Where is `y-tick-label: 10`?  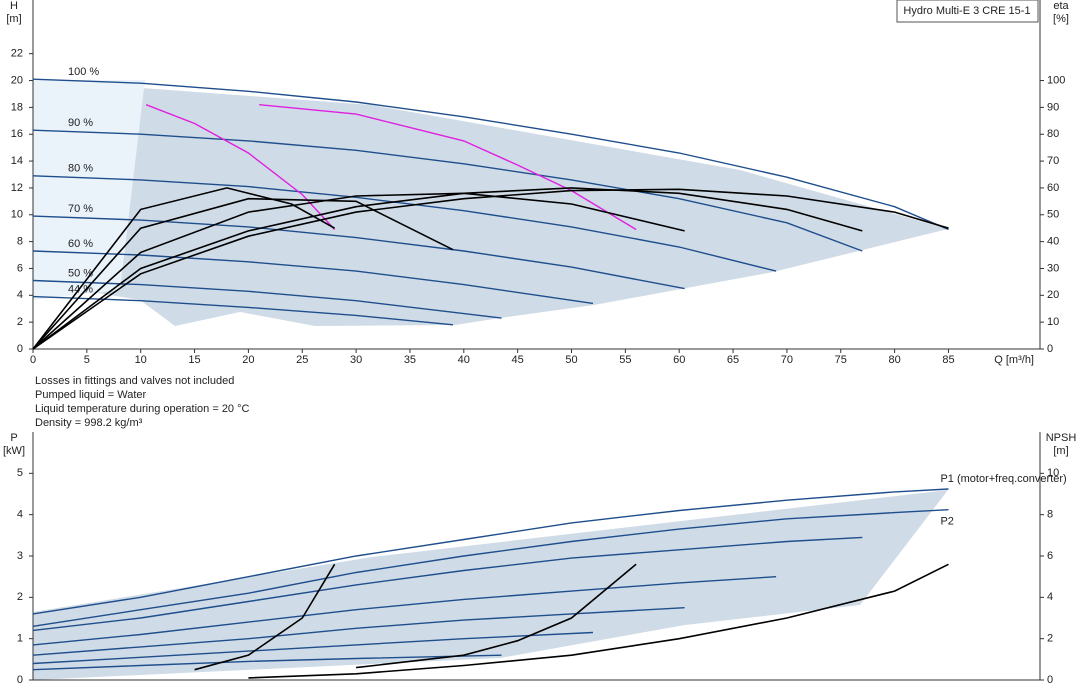
y-tick-label: 10 is located at coordinates (17, 215).